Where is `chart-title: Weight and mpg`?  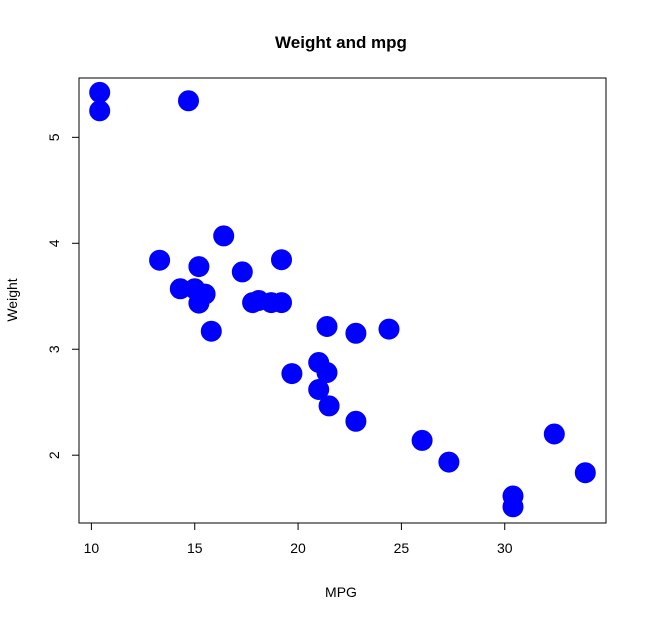
chart-title: Weight and mpg is located at coordinates (341, 42).